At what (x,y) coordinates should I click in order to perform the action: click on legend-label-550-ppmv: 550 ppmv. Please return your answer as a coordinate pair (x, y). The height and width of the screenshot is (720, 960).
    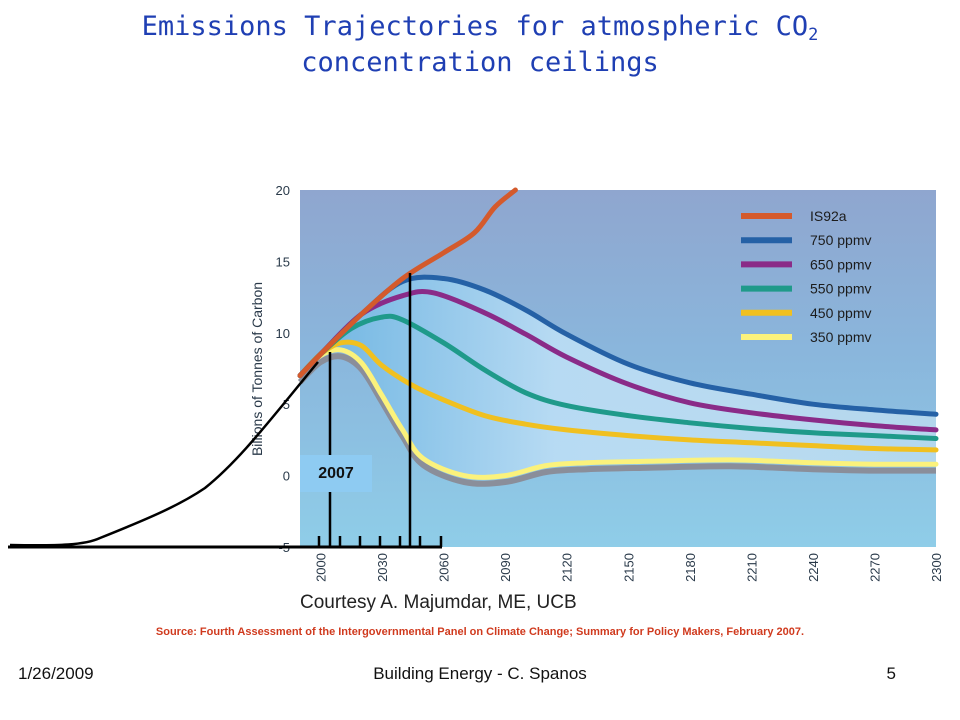
    Looking at the image, I should click on (840, 289).